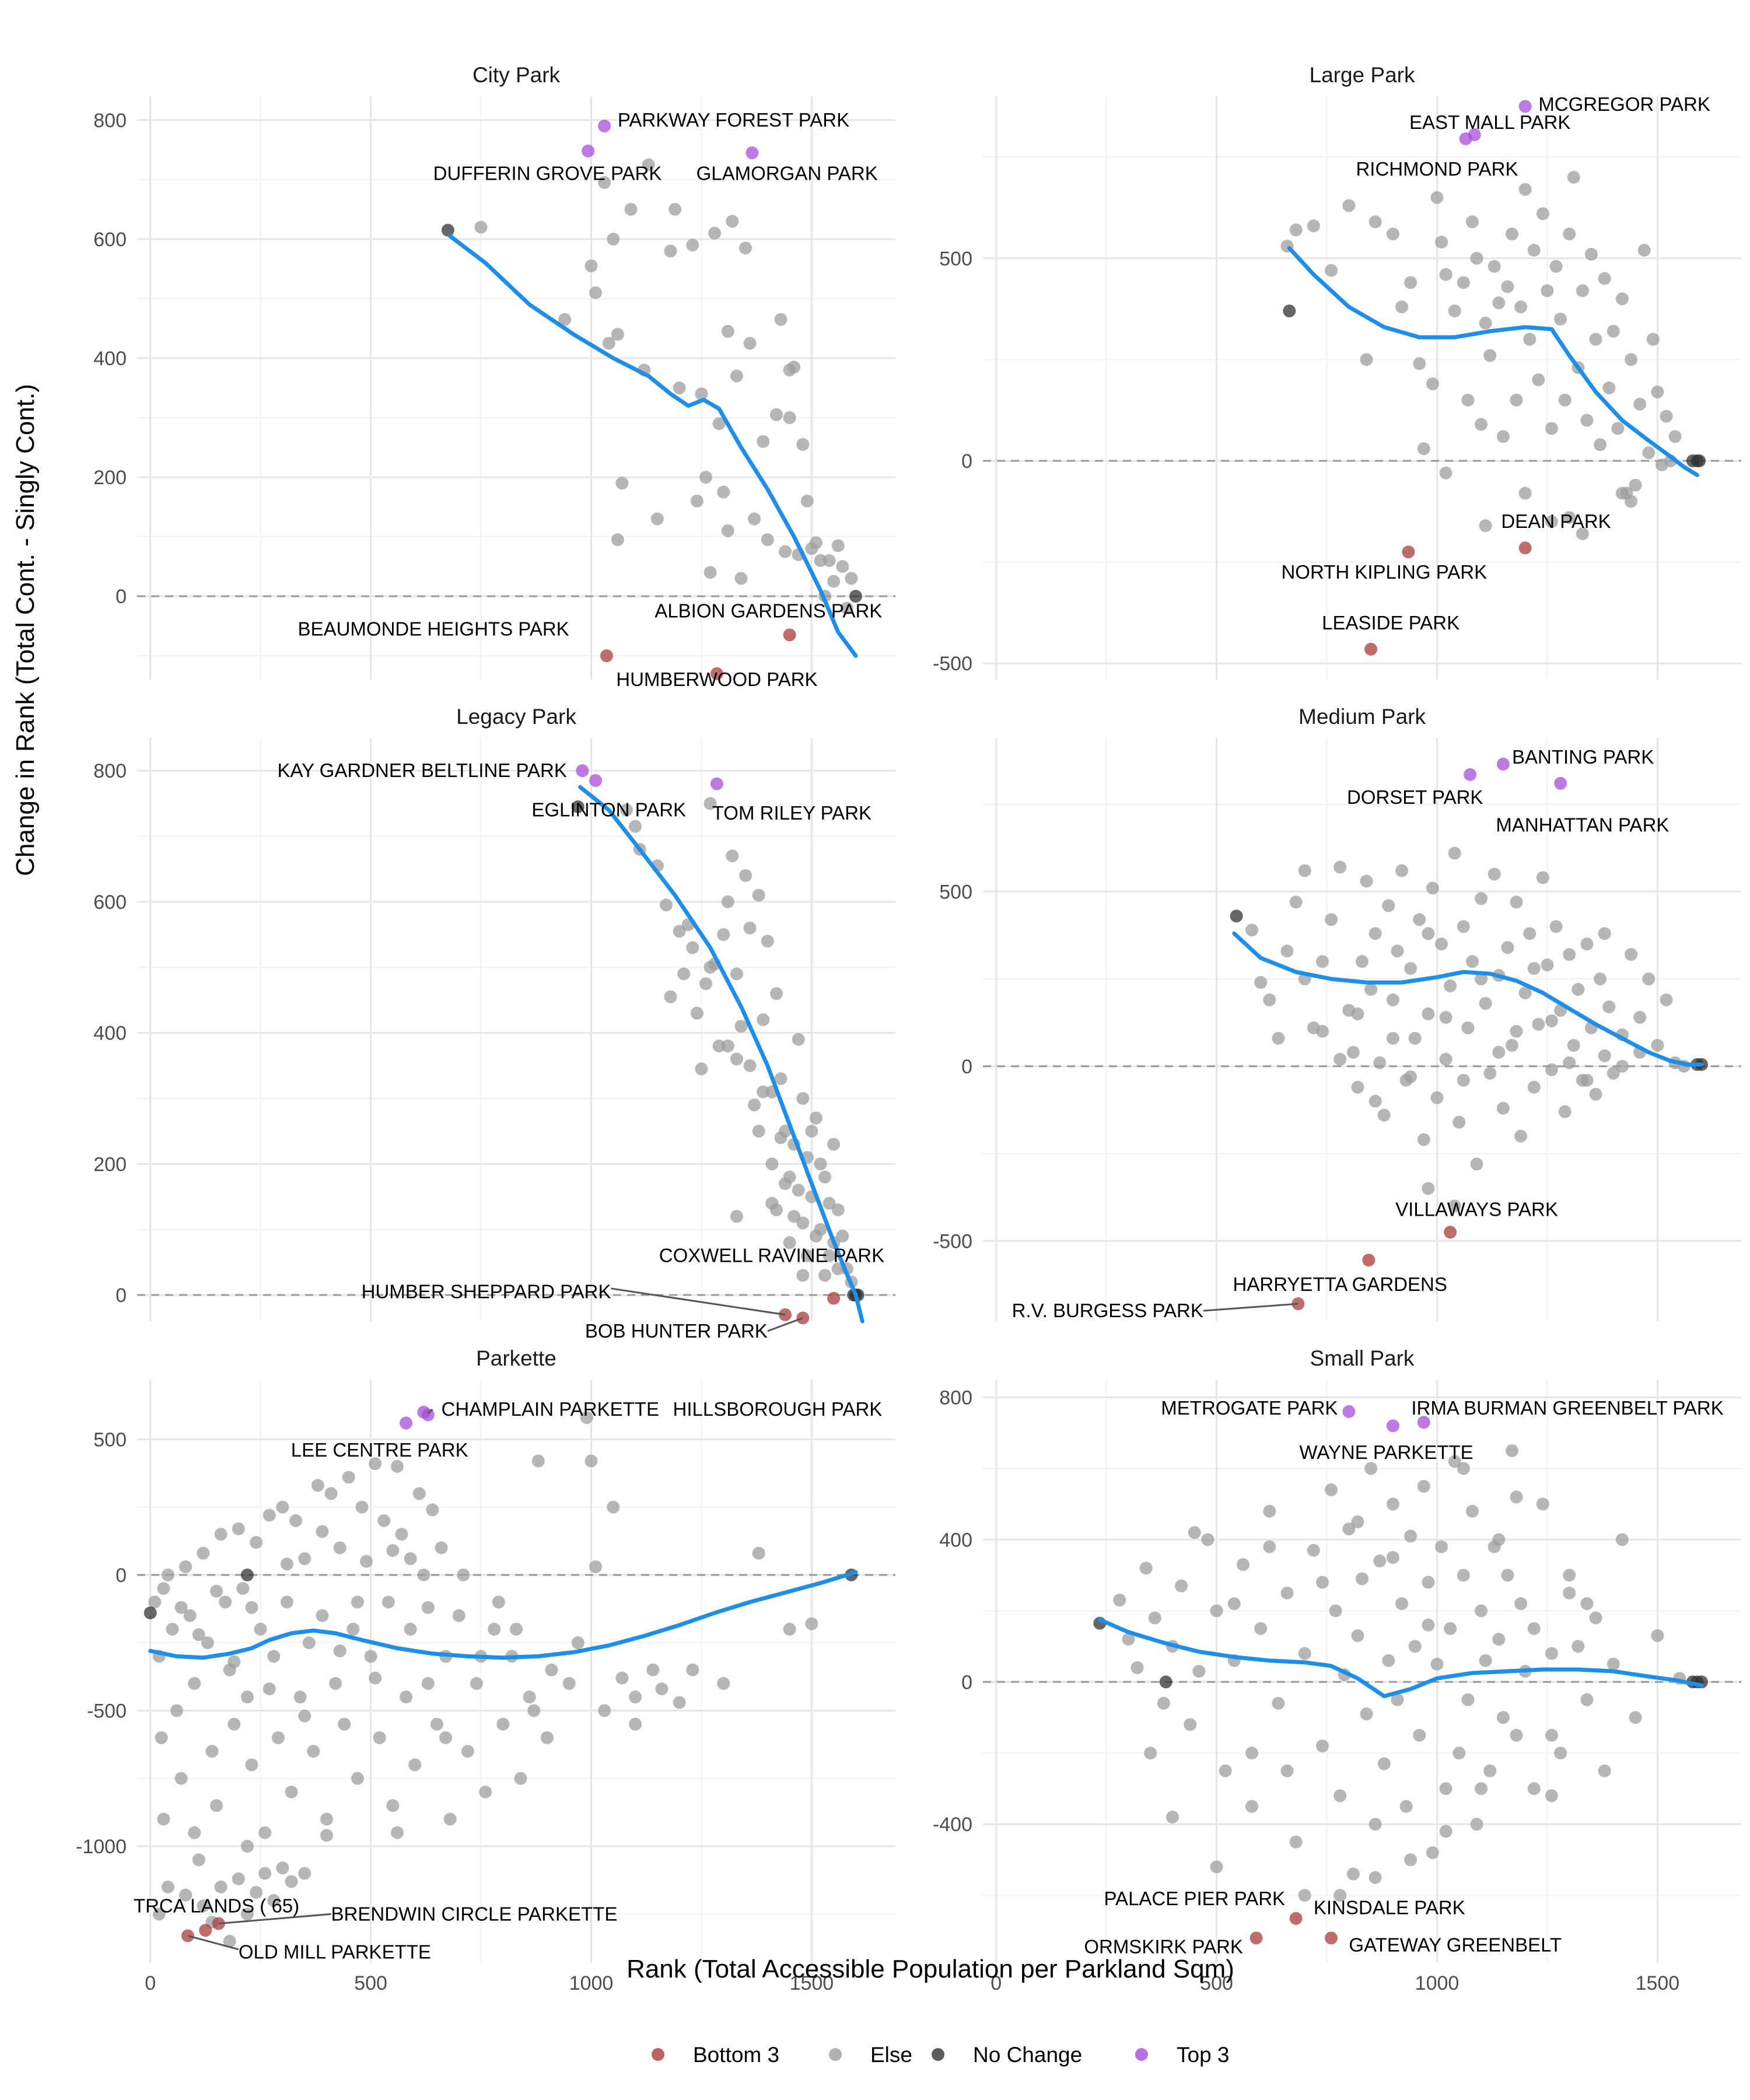 The width and height of the screenshot is (1750, 2100). I want to click on point-label: DEAN PARK, so click(1556, 521).